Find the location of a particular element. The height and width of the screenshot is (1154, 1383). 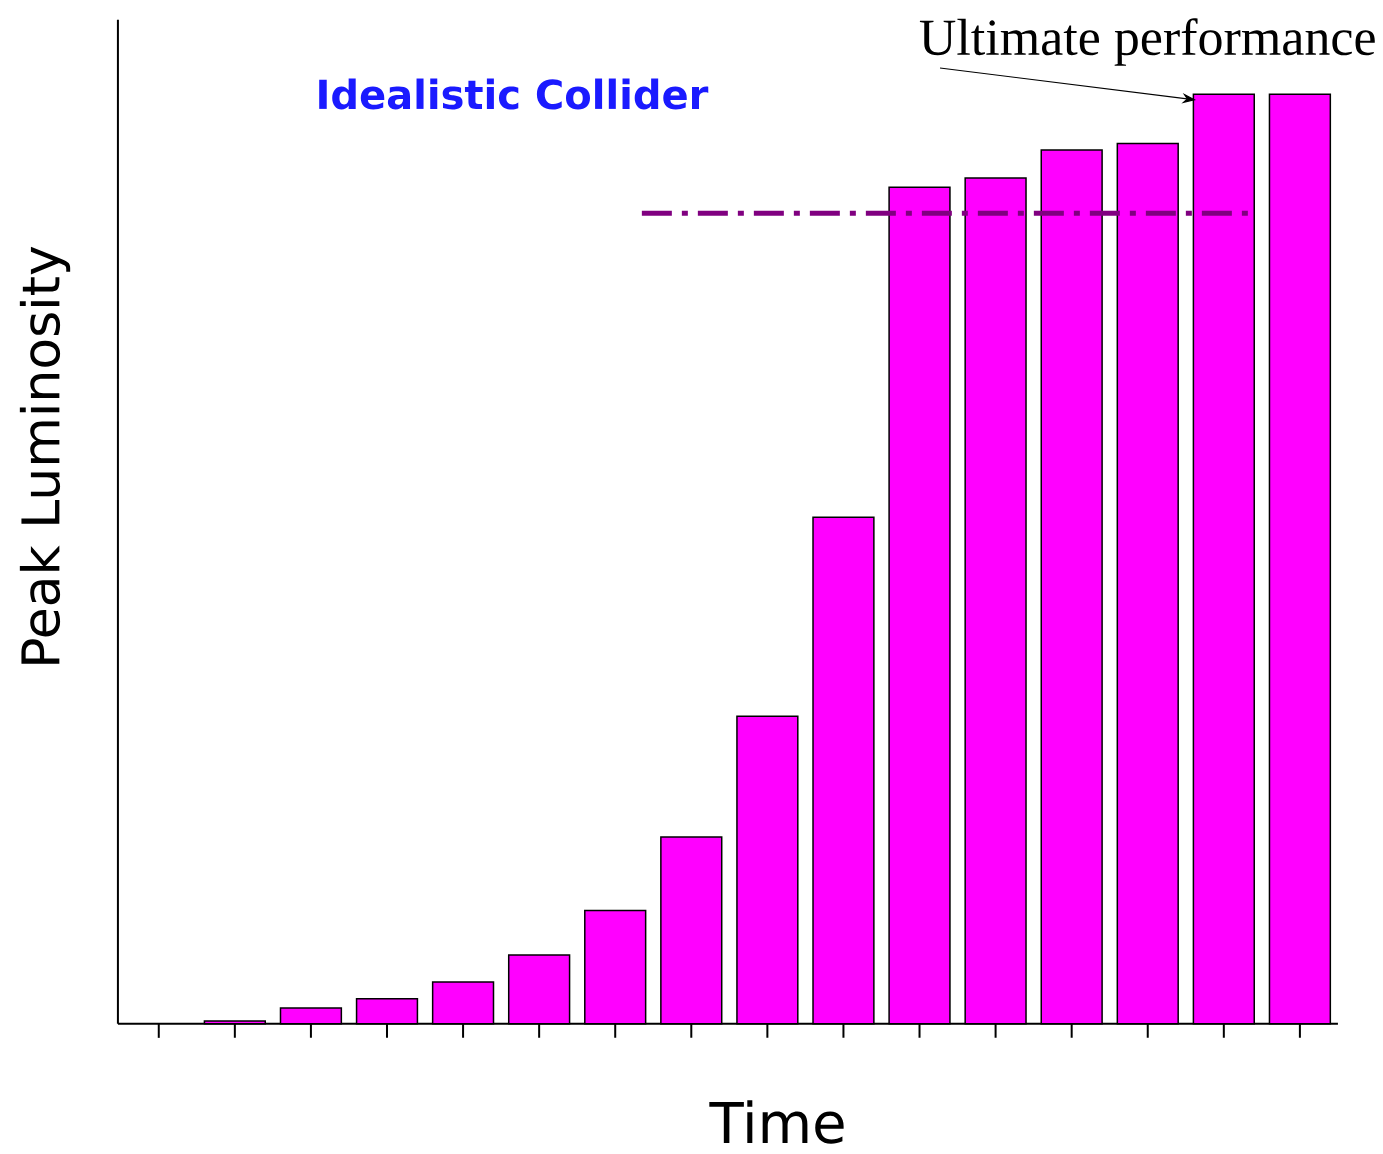

y-axis-title: Peak Luminosity is located at coordinates (45, 455).